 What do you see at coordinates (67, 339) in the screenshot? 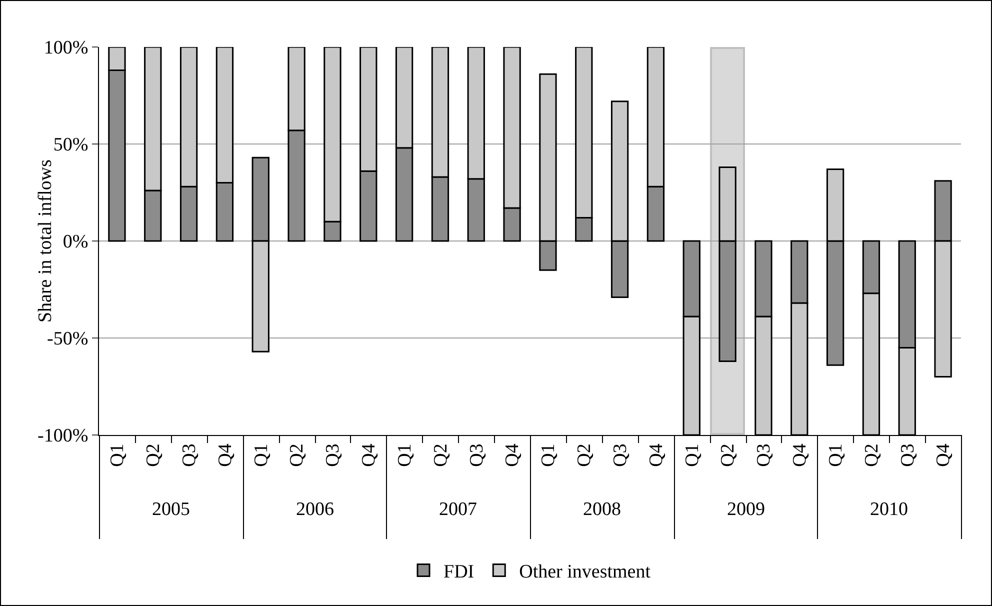
I see `y-tick-label: -50%` at bounding box center [67, 339].